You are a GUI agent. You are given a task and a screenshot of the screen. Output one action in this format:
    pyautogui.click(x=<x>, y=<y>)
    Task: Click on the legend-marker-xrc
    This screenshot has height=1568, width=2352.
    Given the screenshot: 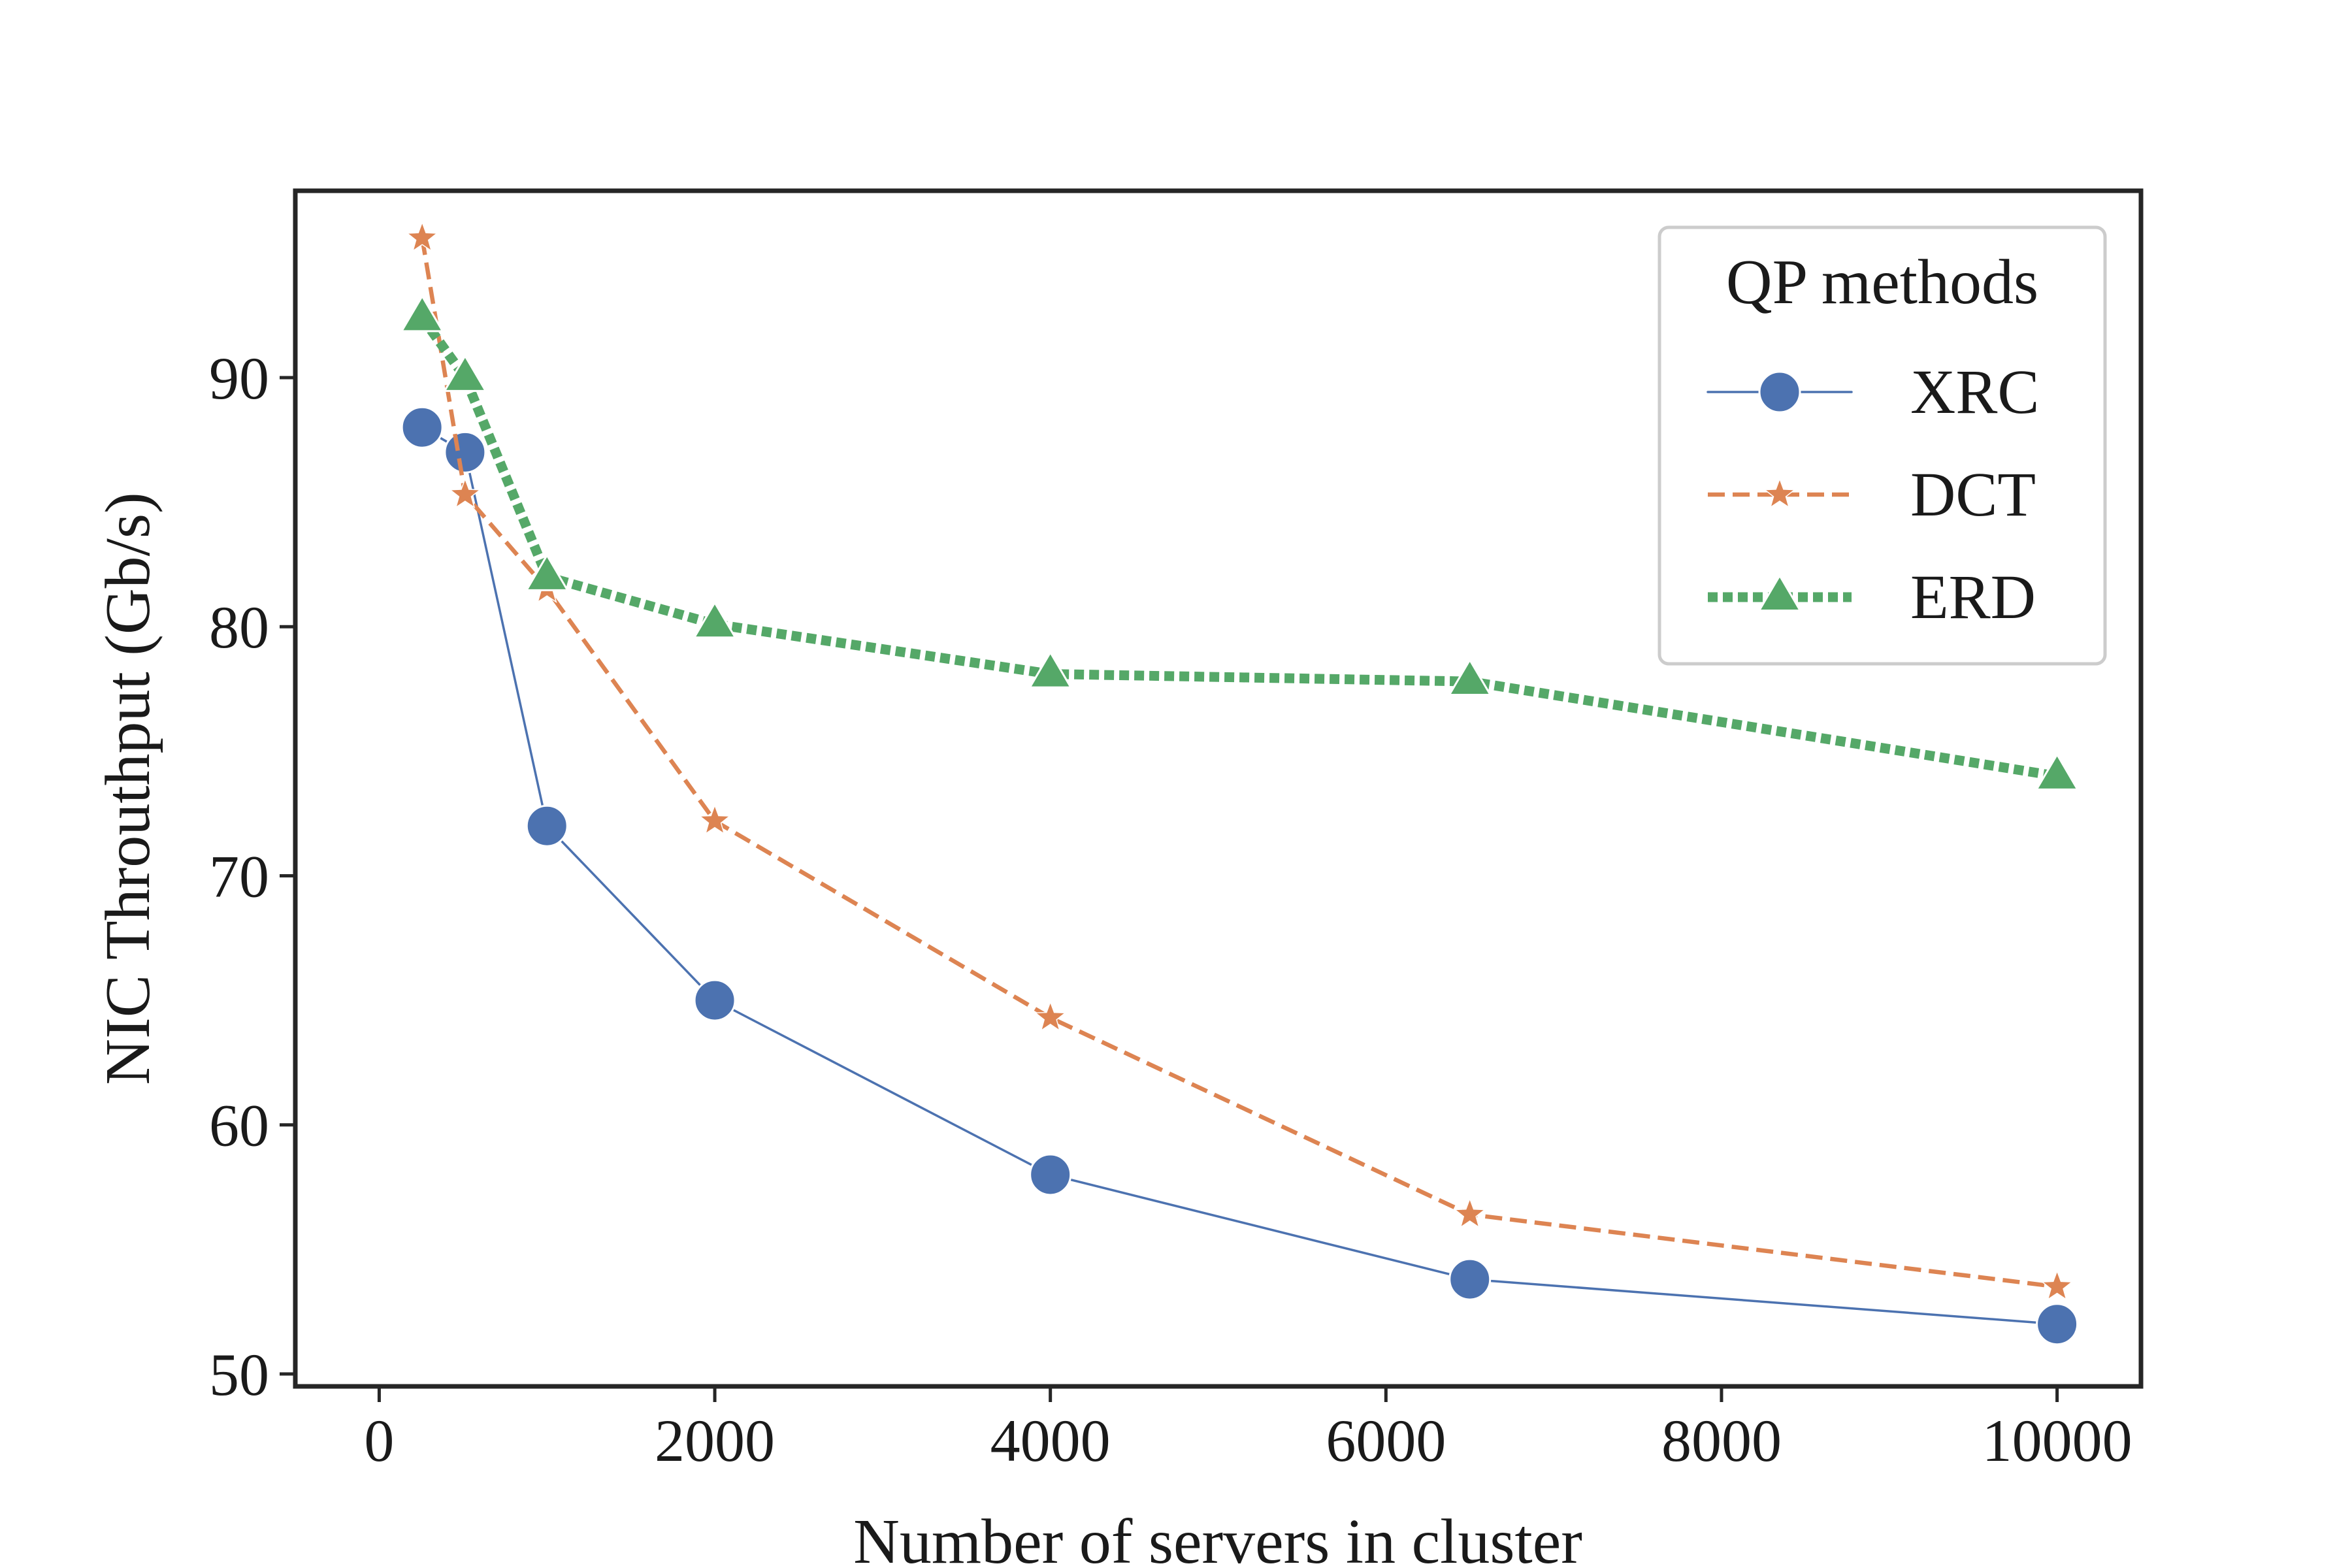 What is the action you would take?
    pyautogui.click(x=1779, y=392)
    